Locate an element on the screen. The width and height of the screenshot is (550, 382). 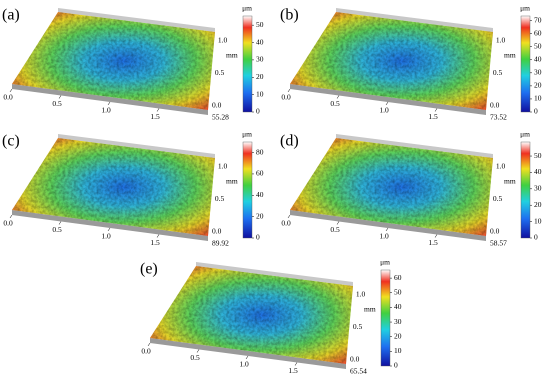
panel-label: (a) is located at coordinates (11, 15).